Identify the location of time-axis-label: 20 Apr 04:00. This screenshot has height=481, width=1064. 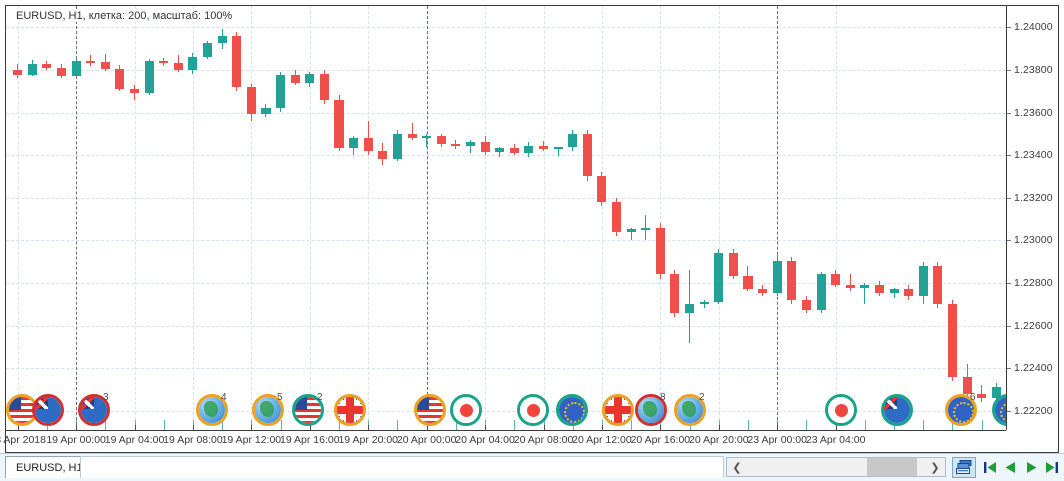
(485, 440).